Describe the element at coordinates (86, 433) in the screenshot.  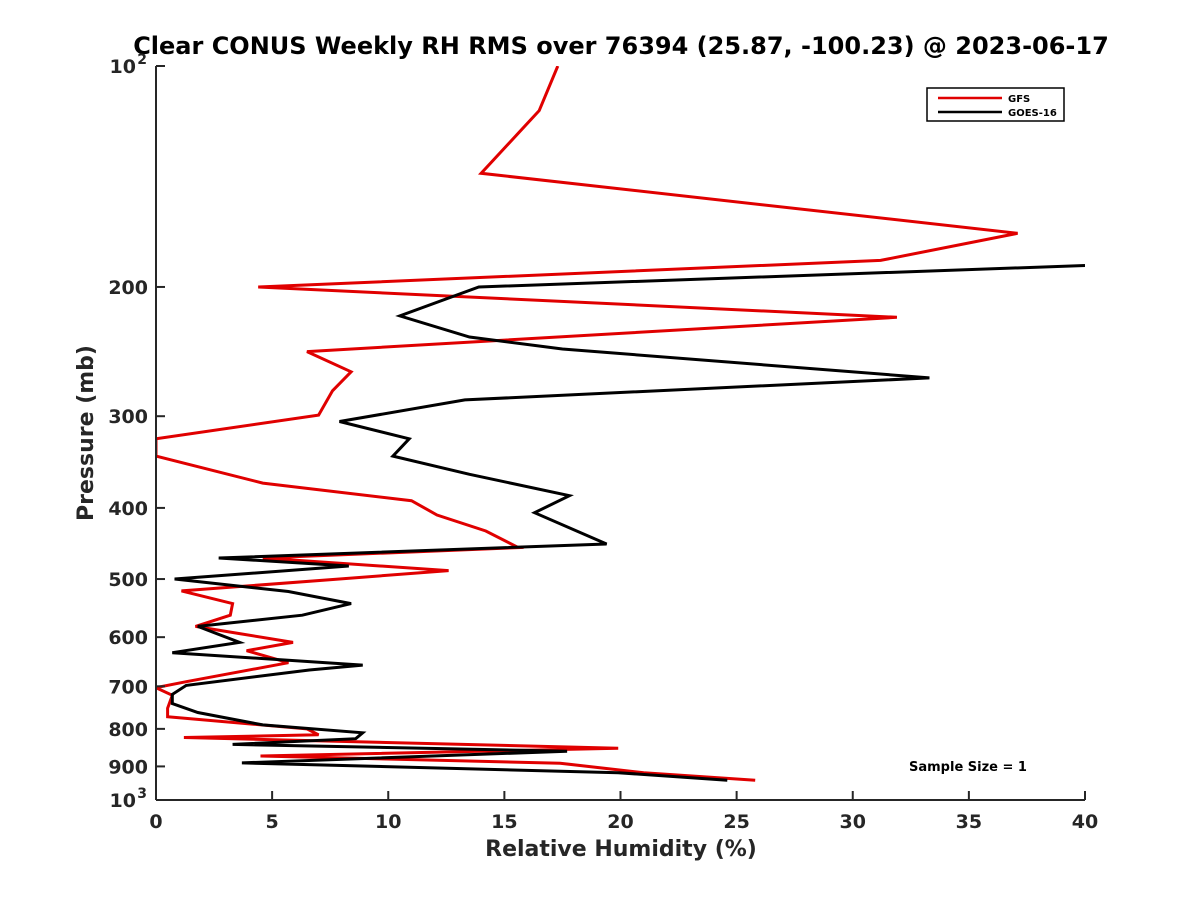
I see `y-axis-label: Pressure (mb)` at that location.